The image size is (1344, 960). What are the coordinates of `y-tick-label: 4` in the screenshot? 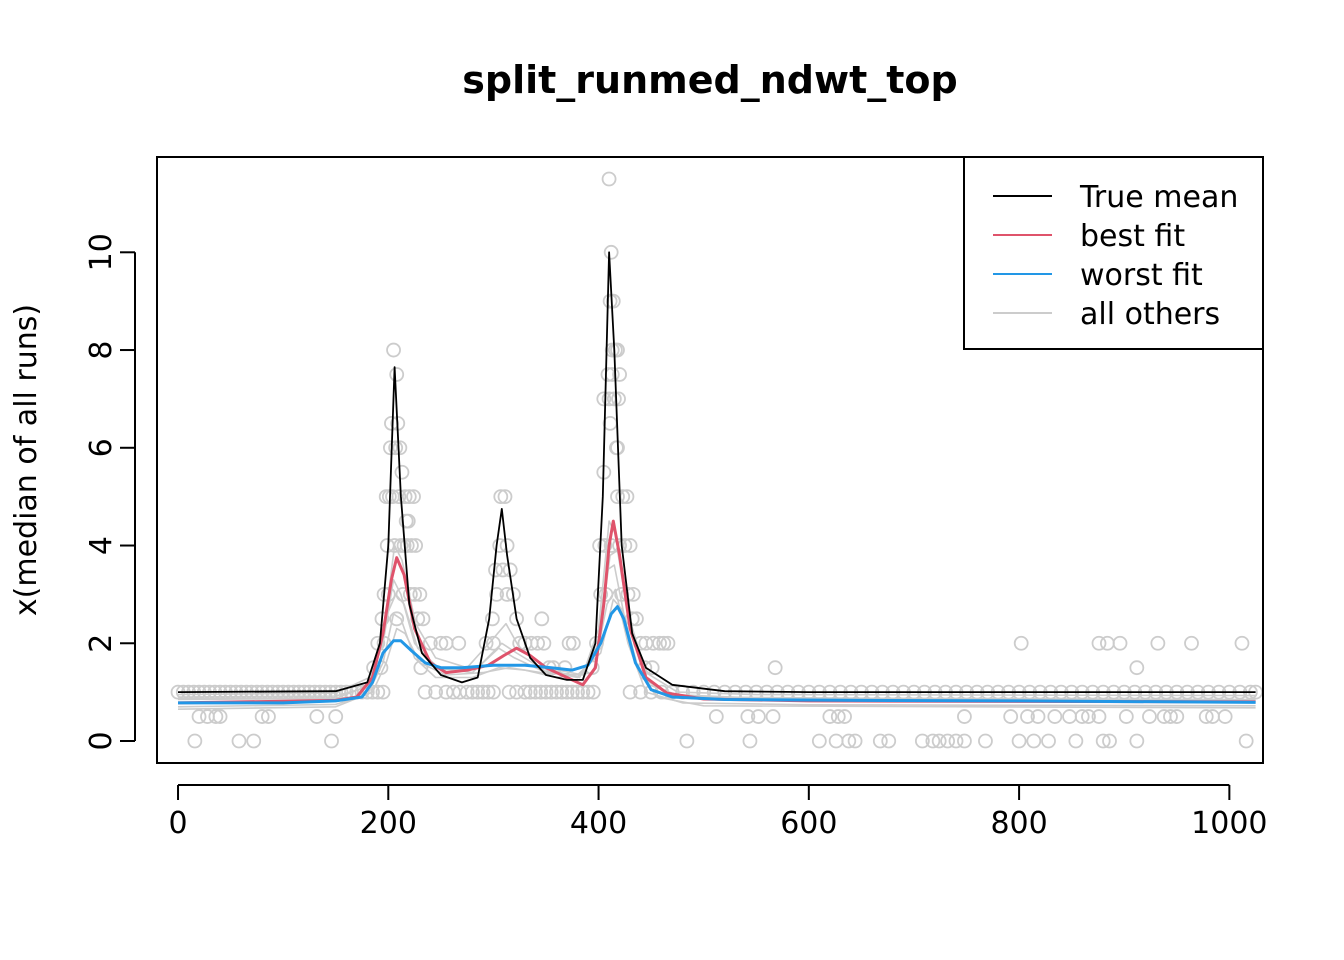 It's located at (101, 545).